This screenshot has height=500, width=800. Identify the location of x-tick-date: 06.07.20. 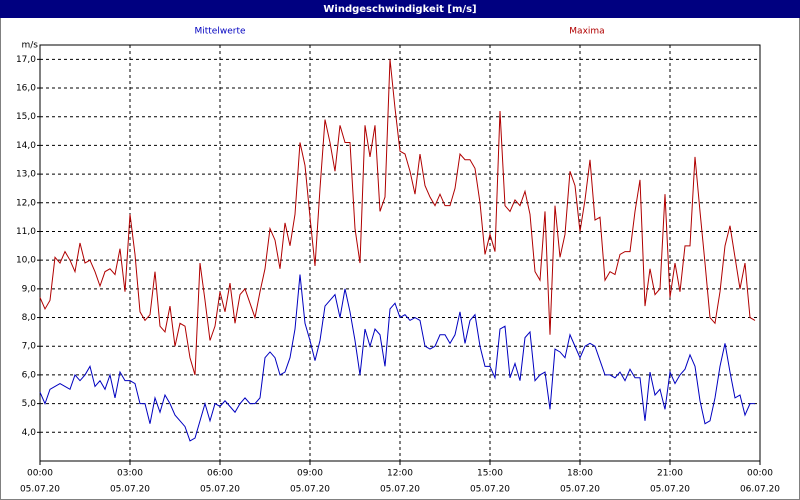
(760, 490).